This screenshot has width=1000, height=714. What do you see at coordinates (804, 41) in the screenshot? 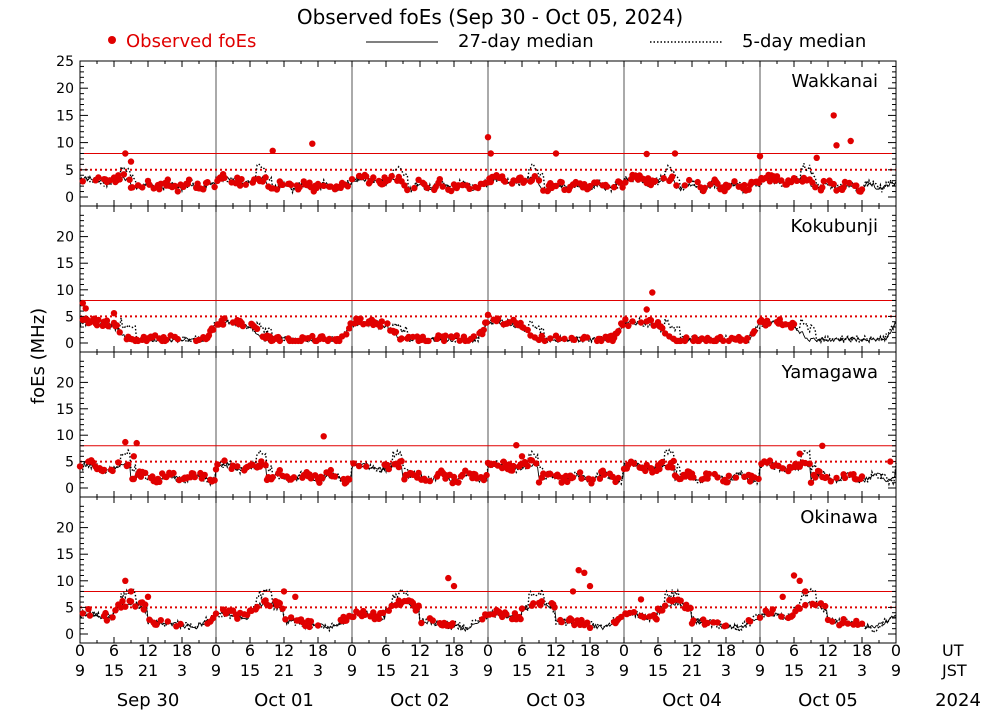
I see `legend-5day-label: 5-day median` at bounding box center [804, 41].